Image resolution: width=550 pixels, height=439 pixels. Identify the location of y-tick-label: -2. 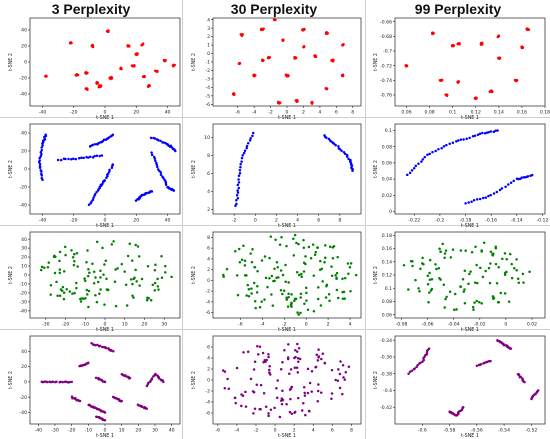
(207, 392).